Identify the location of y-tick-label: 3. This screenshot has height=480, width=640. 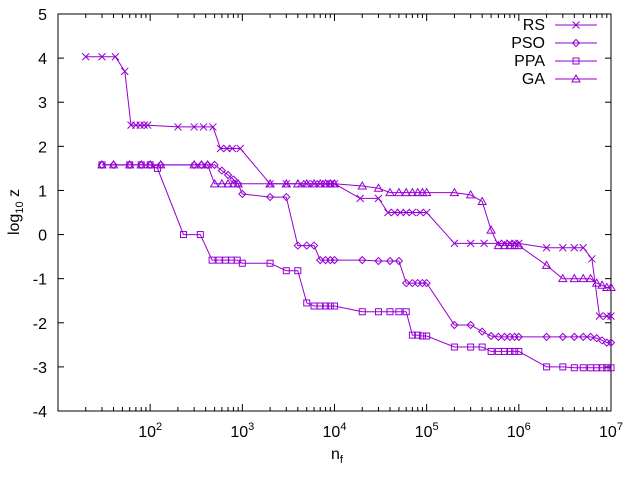
(42, 103).